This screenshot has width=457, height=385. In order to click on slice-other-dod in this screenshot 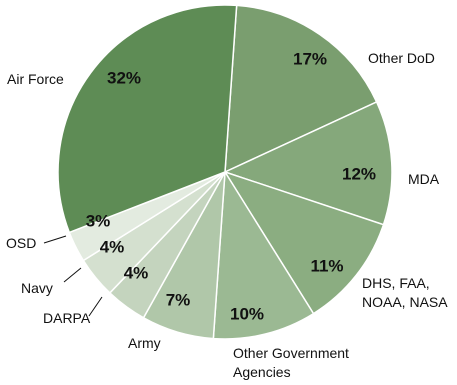, I will do `click(301, 89)`.